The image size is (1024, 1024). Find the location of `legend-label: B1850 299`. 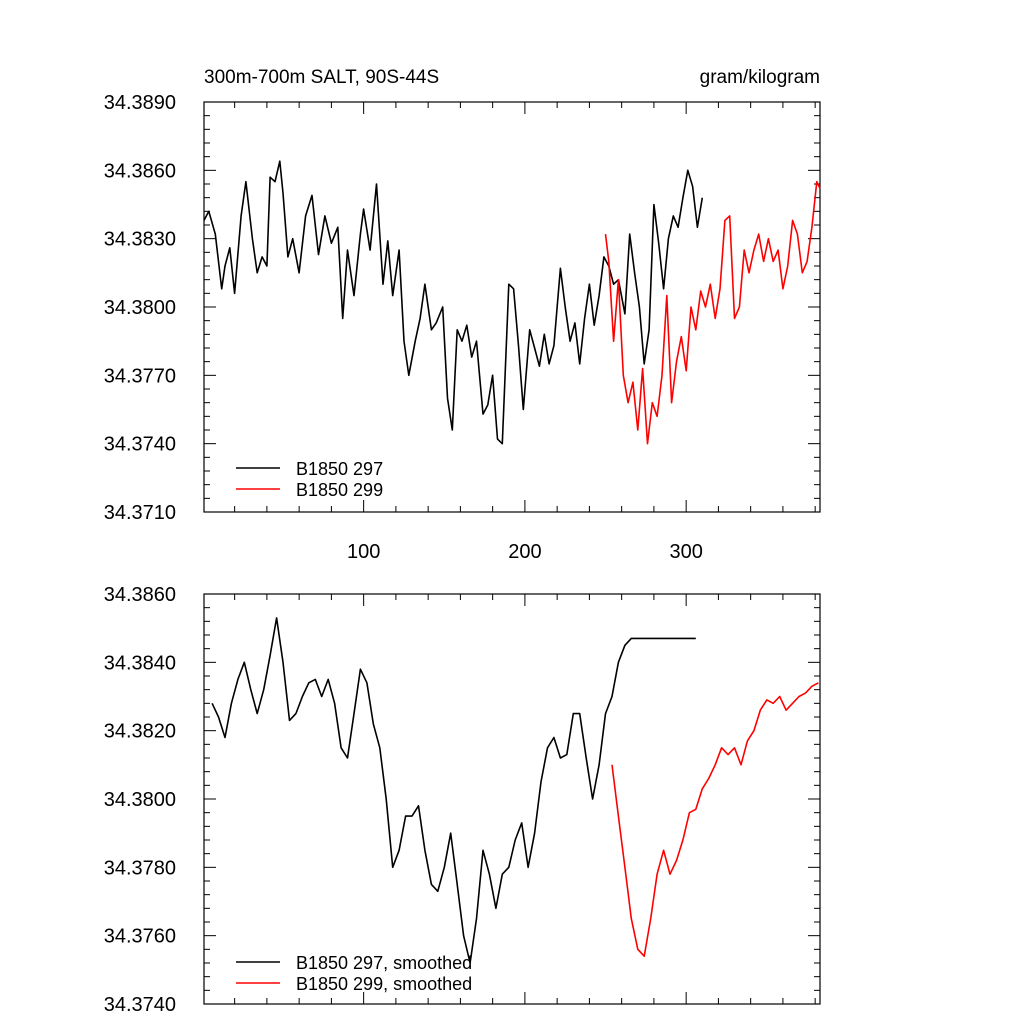

legend-label: B1850 299 is located at coordinates (339, 490).